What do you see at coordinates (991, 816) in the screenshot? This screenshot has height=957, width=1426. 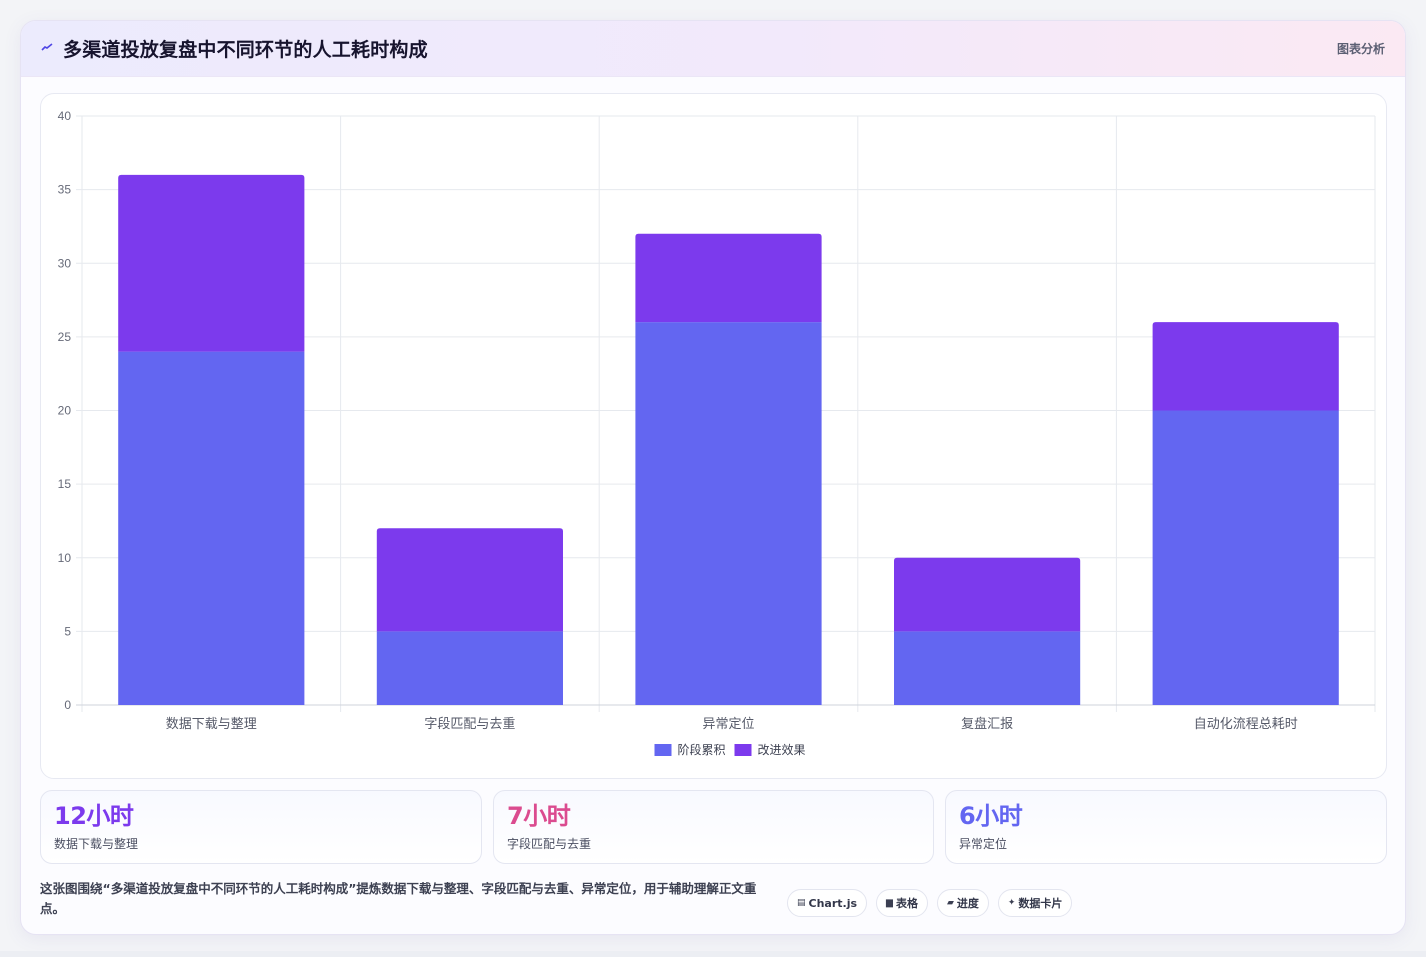 I see `stat-value: 6小时` at bounding box center [991, 816].